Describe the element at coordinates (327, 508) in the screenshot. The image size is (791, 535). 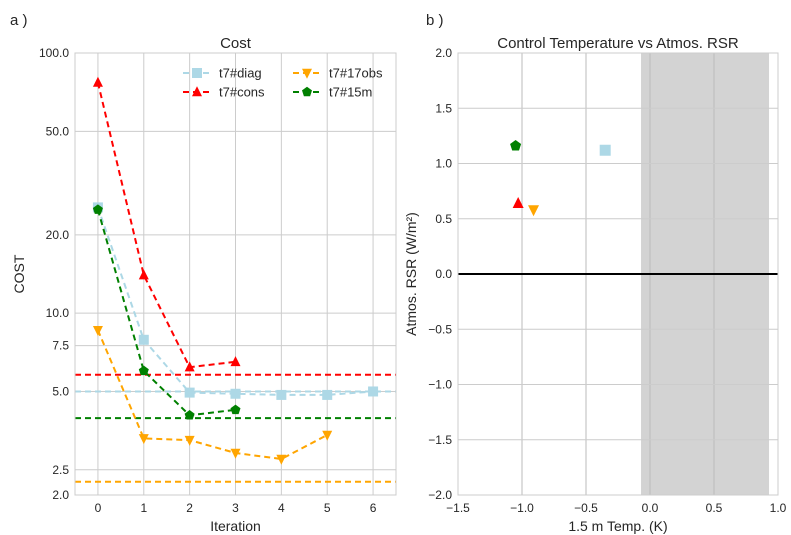
I see `panel-a-x-tick-label: 5` at that location.